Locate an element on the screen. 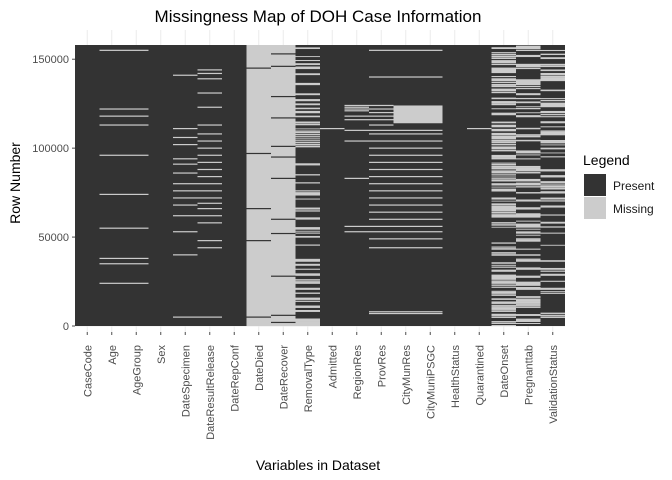 This screenshot has width=672, height=480. cell-RegionRes-base is located at coordinates (356, 185).